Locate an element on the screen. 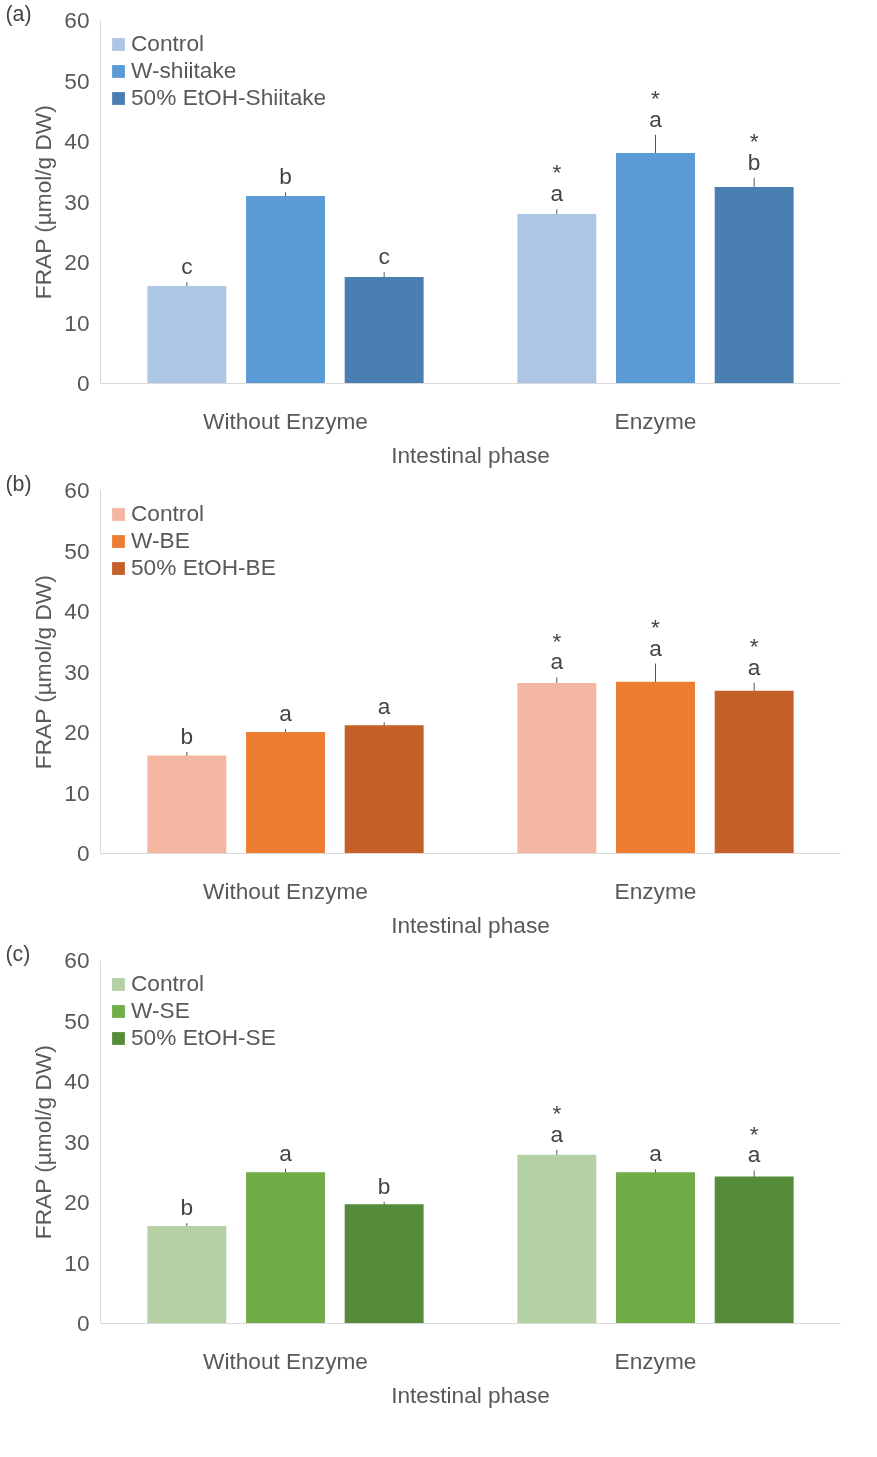 The image size is (877, 1457). legend-label: 50% EtOH-BE is located at coordinates (203, 567).